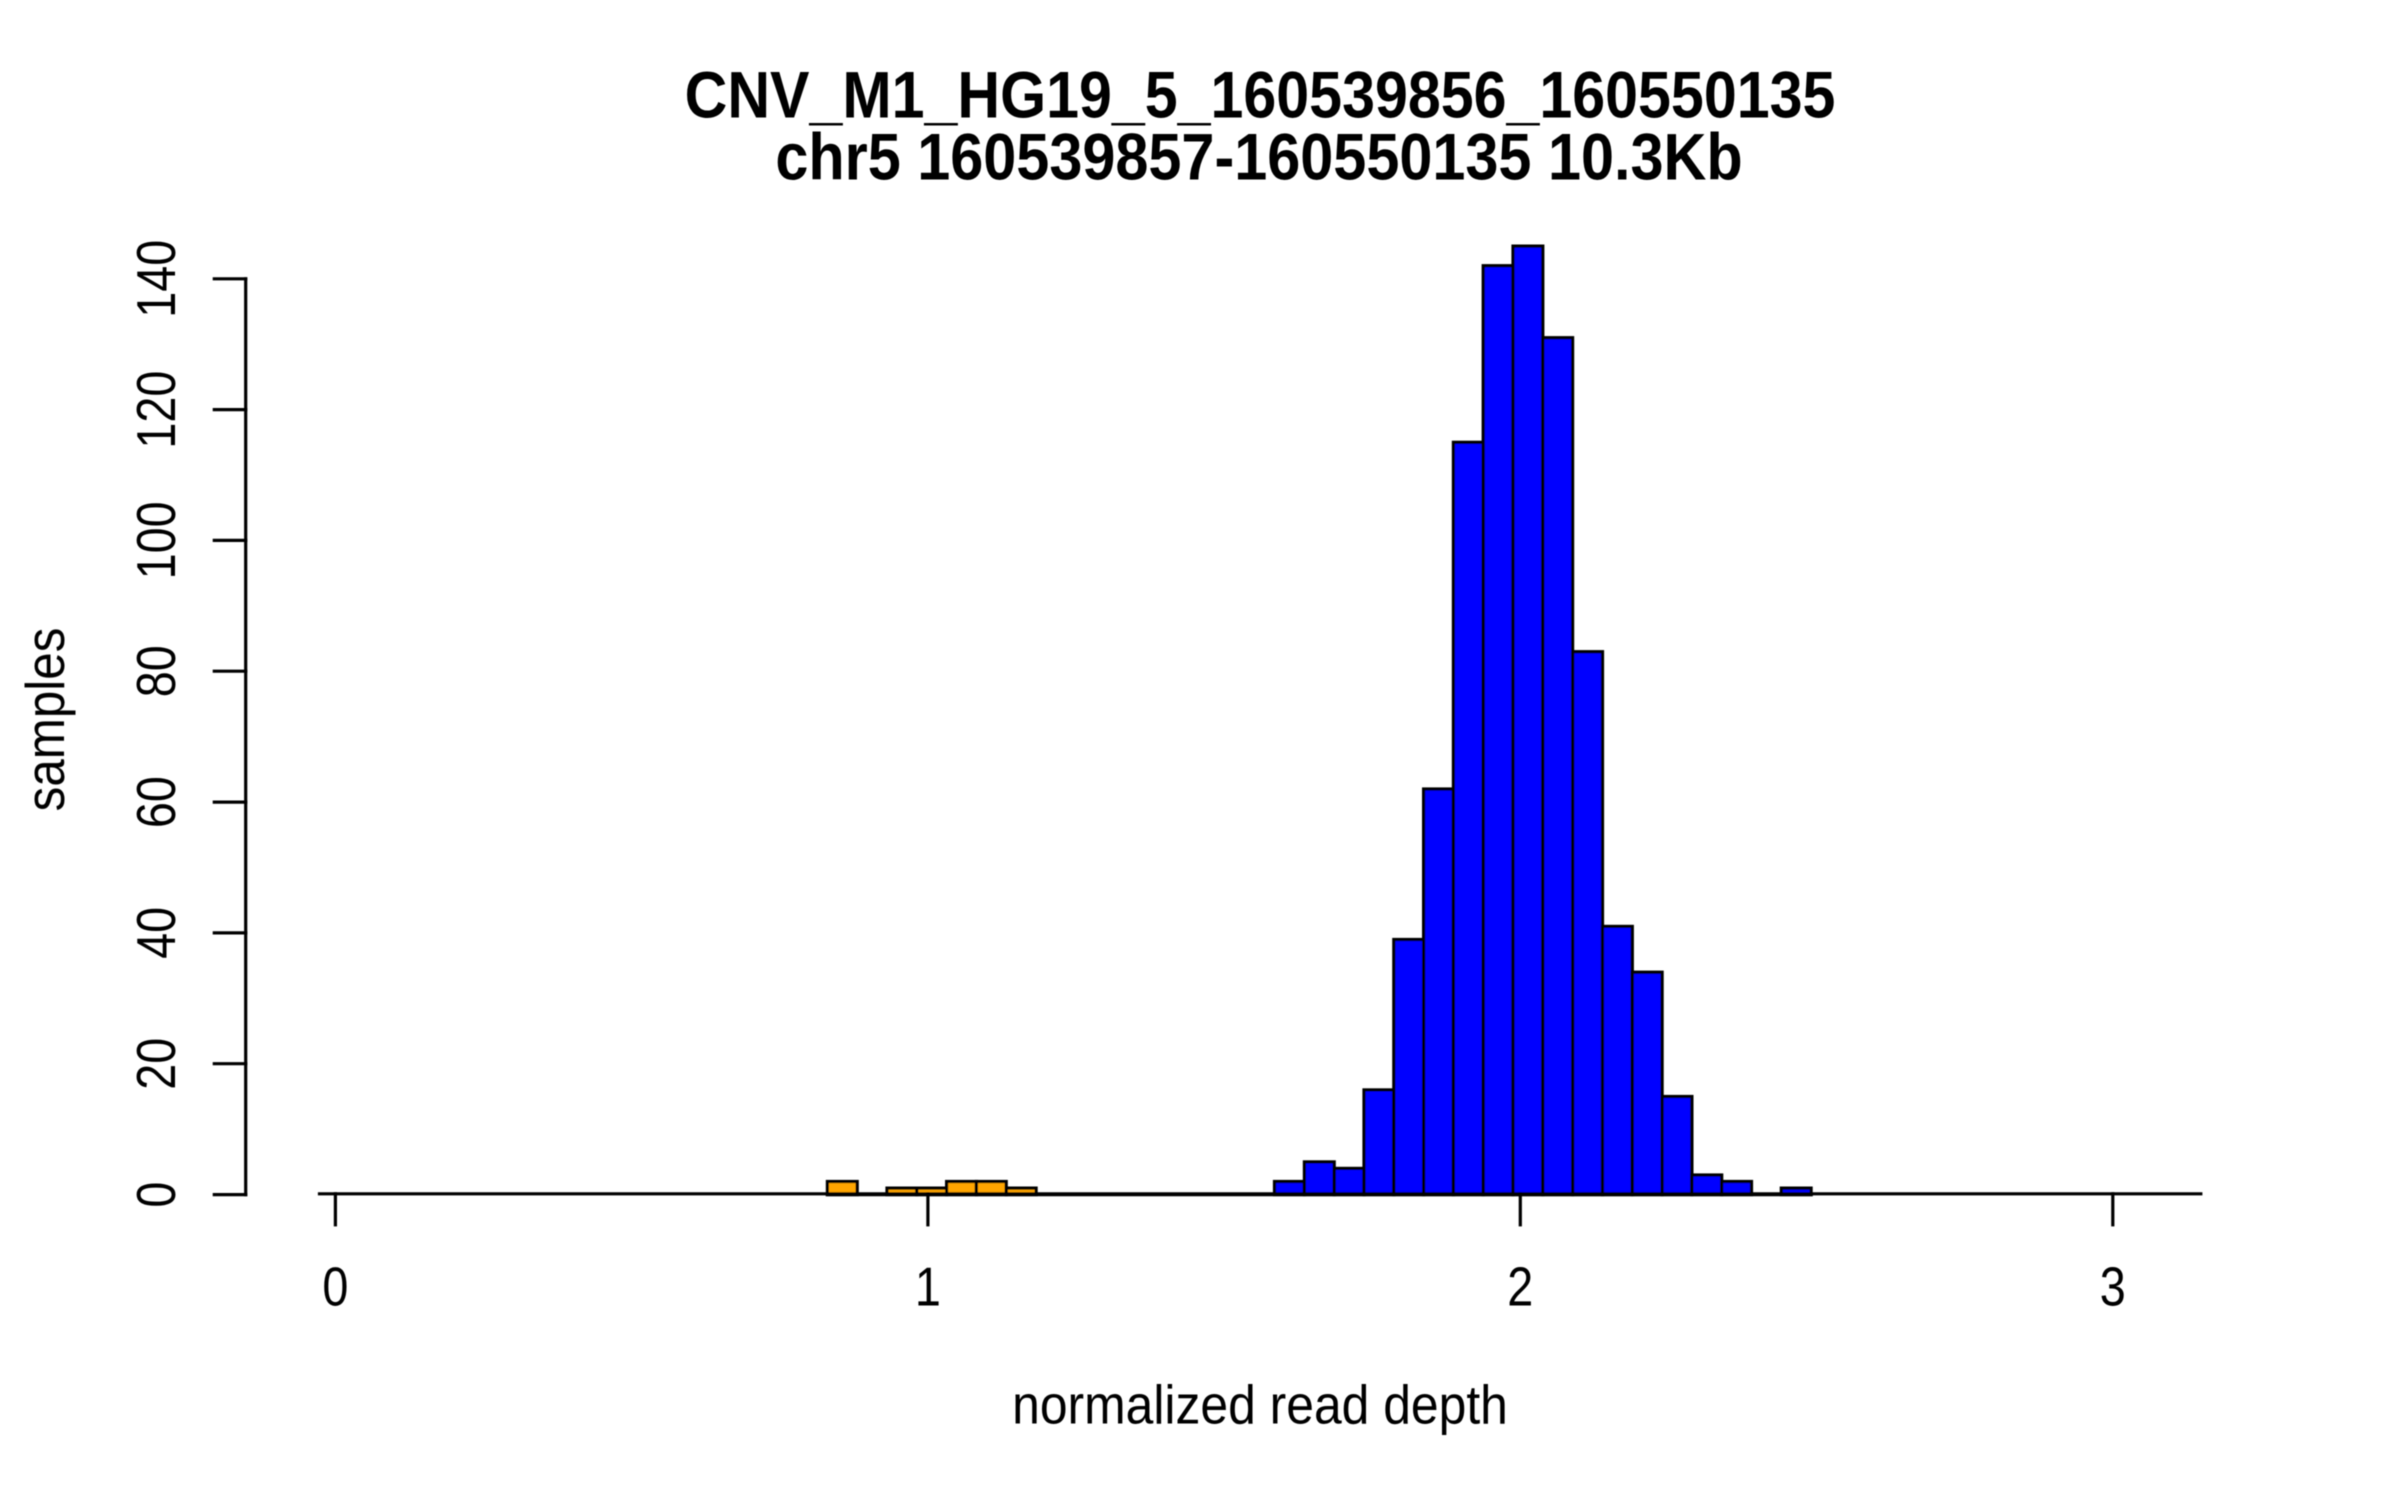 Image resolution: width=2400 pixels, height=1500 pixels. What do you see at coordinates (155, 802) in the screenshot?
I see `svg-text: 60` at bounding box center [155, 802].